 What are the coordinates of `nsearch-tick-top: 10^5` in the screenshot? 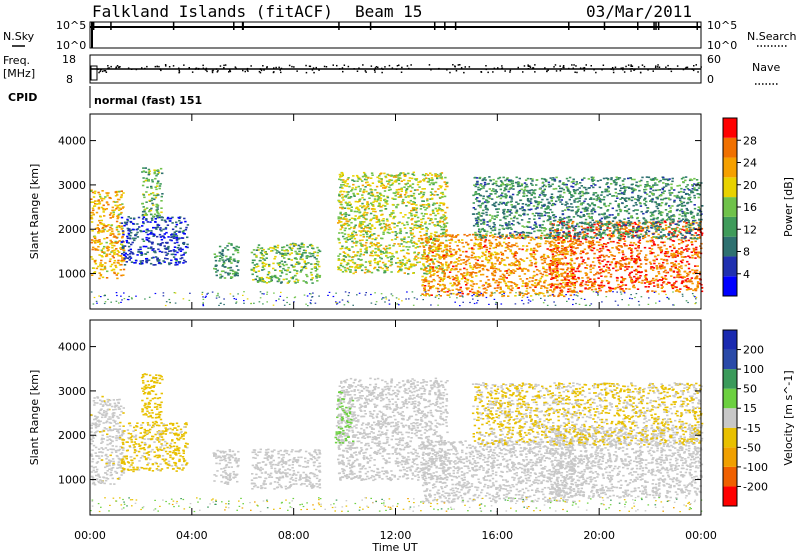 It's located at (722, 25).